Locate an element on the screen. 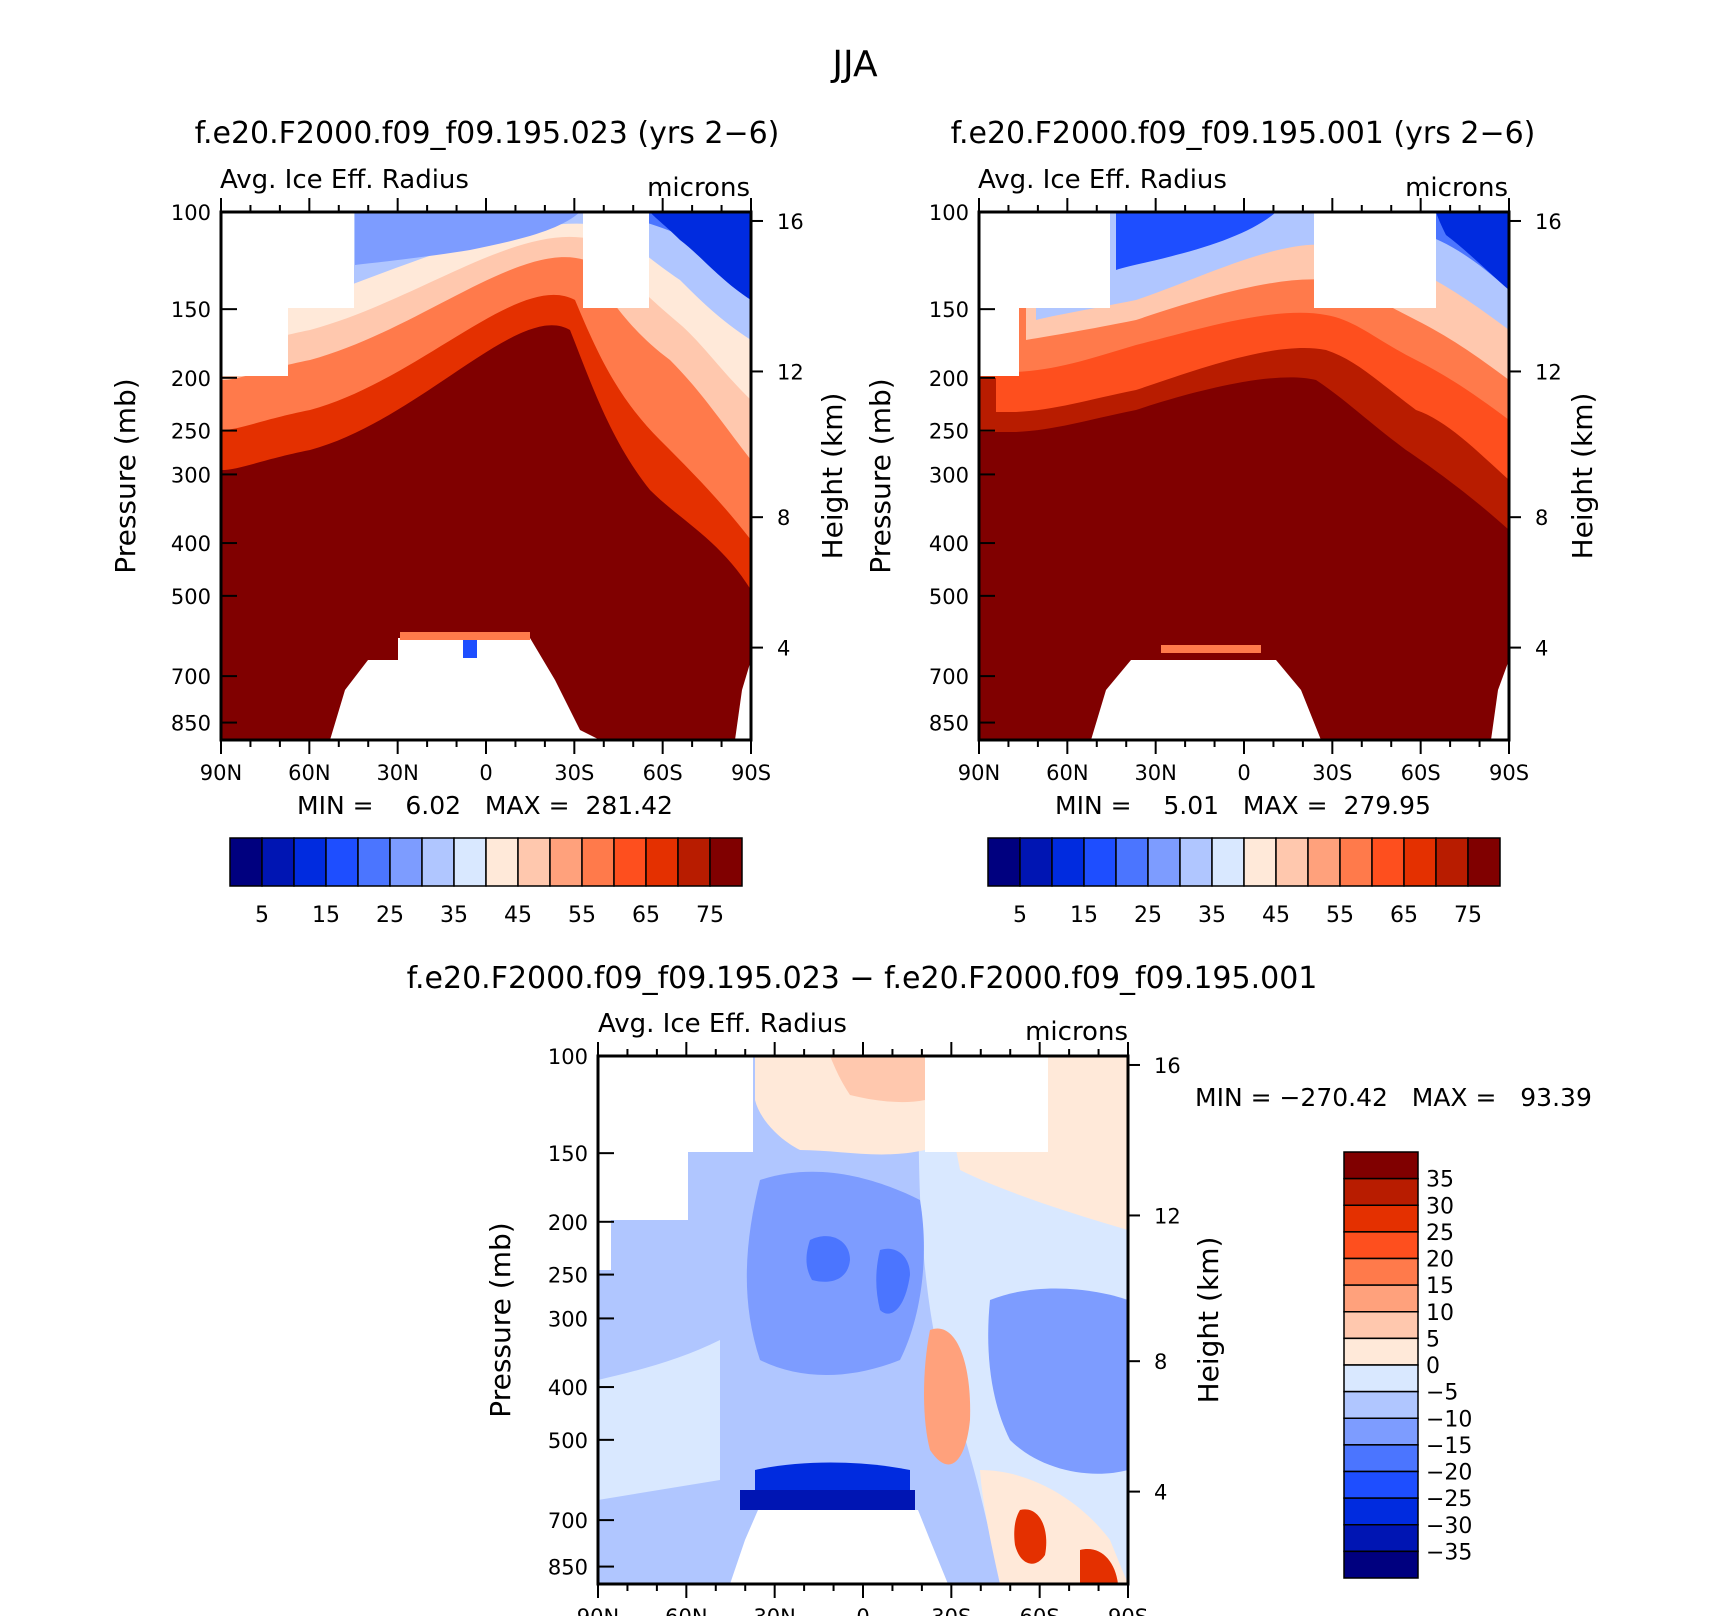  field-mask-surface is located at coordinates (465, 689).